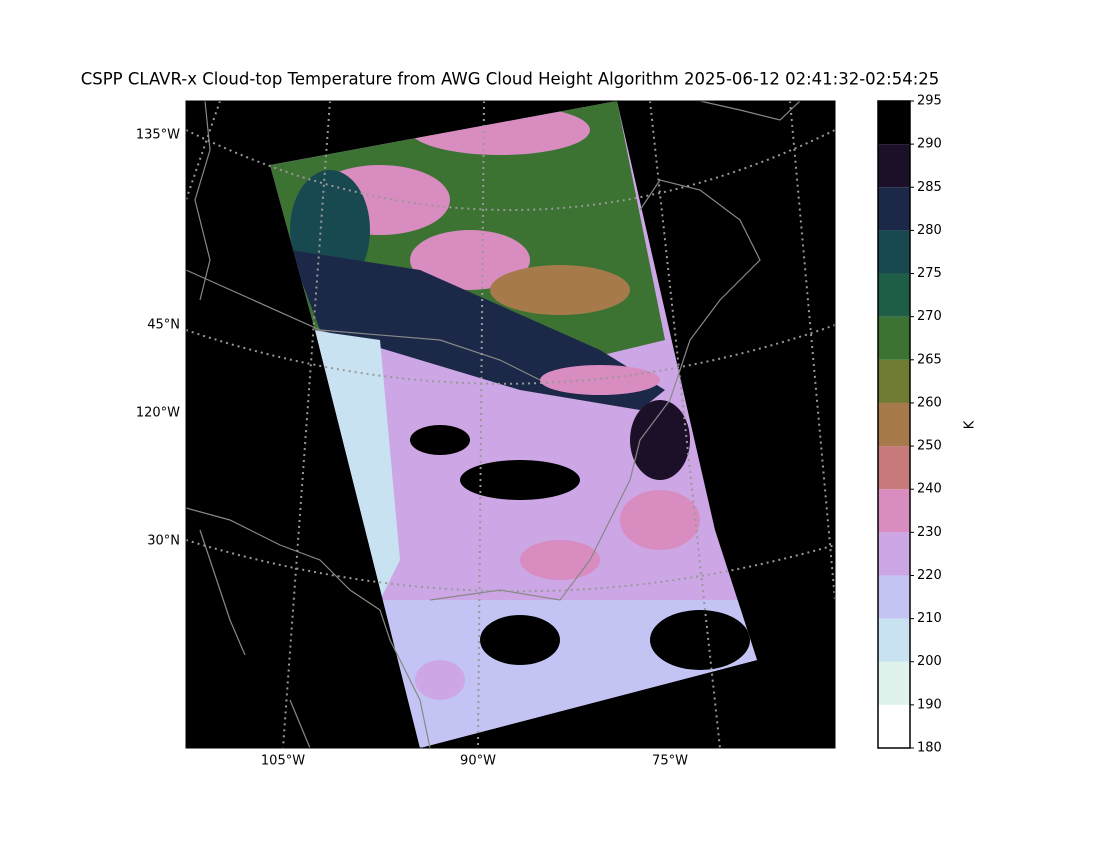 The image size is (1120, 844). I want to click on colorbar-frame, so click(894, 424).